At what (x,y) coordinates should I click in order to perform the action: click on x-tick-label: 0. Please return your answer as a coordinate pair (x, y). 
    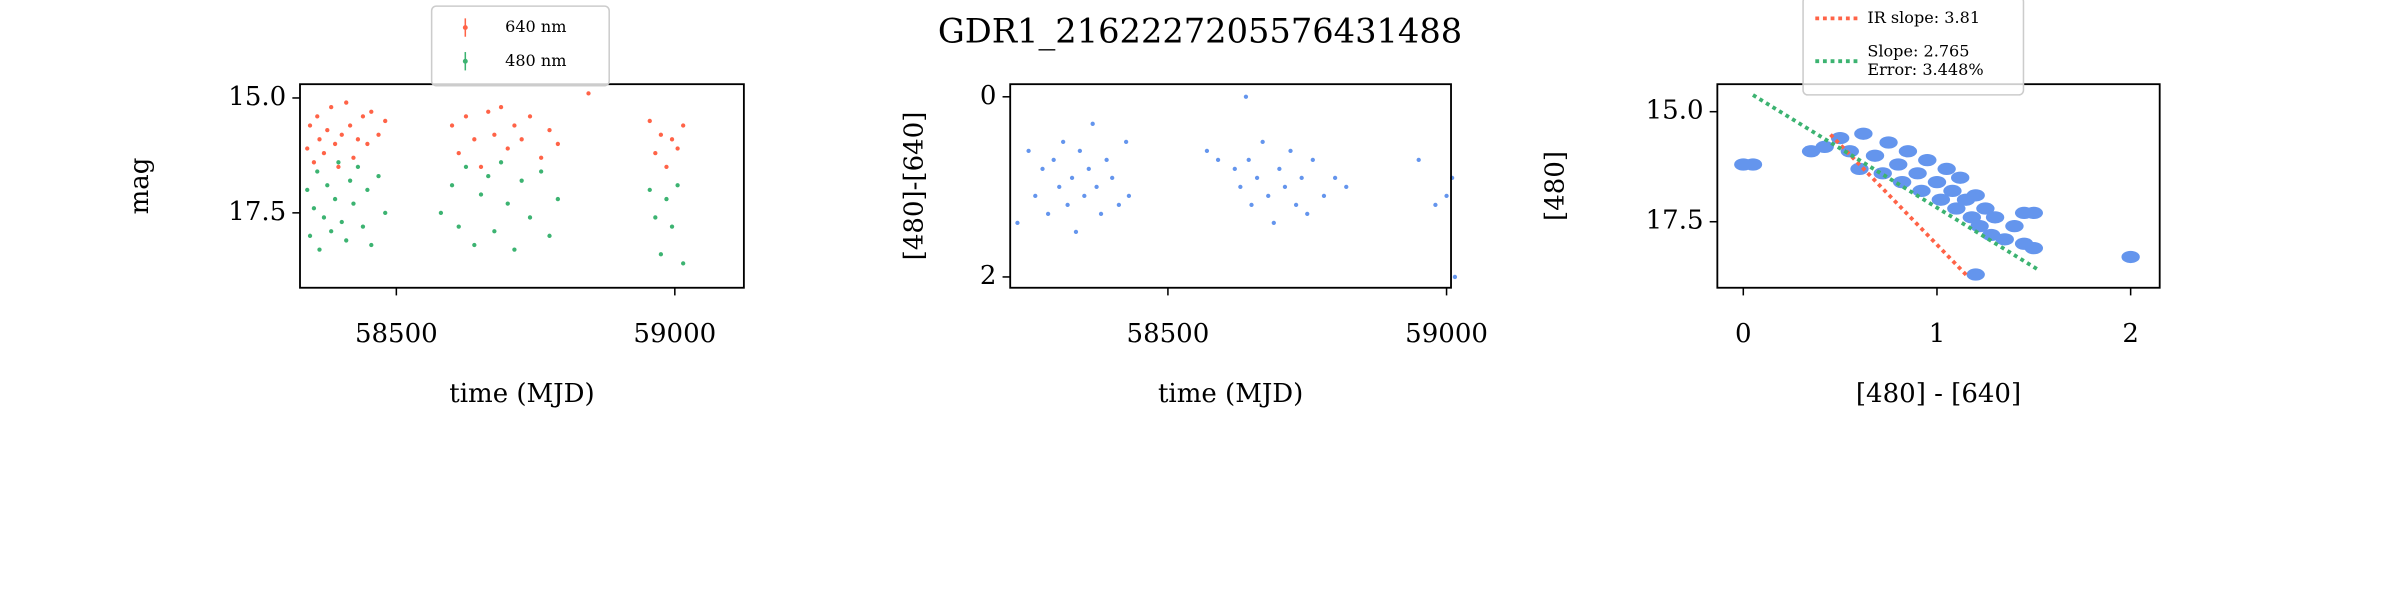
    Looking at the image, I should click on (1743, 334).